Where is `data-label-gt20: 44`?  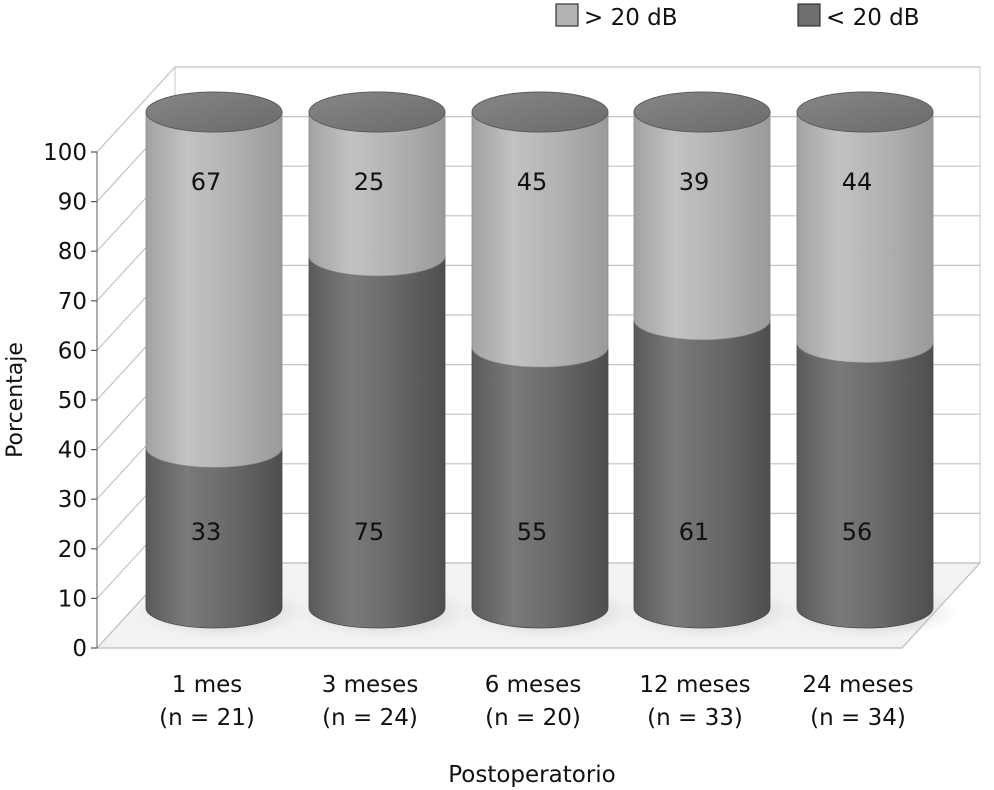
data-label-gt20: 44 is located at coordinates (857, 182).